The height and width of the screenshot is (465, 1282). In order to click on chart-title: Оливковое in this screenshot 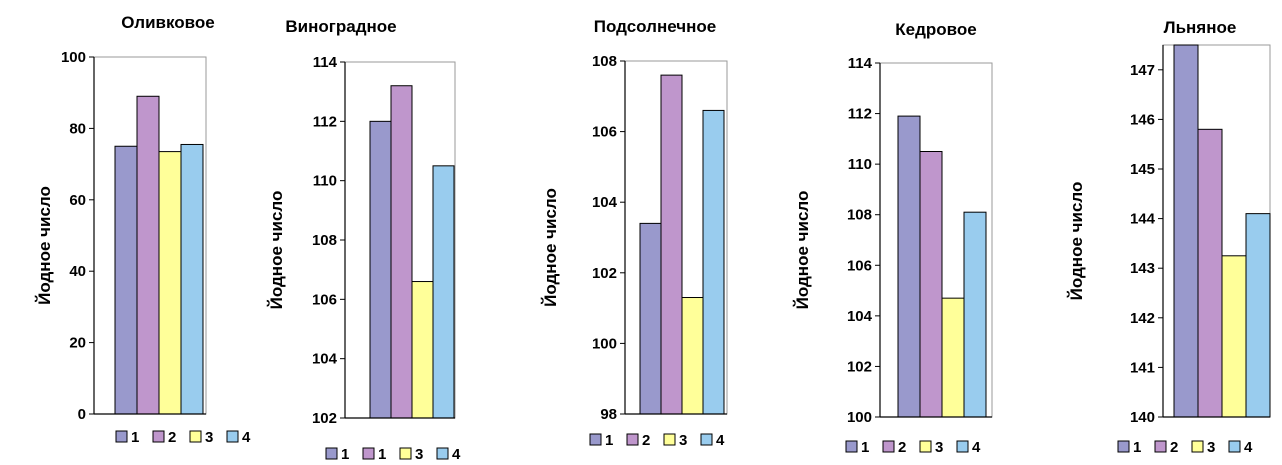, I will do `click(167, 22)`.